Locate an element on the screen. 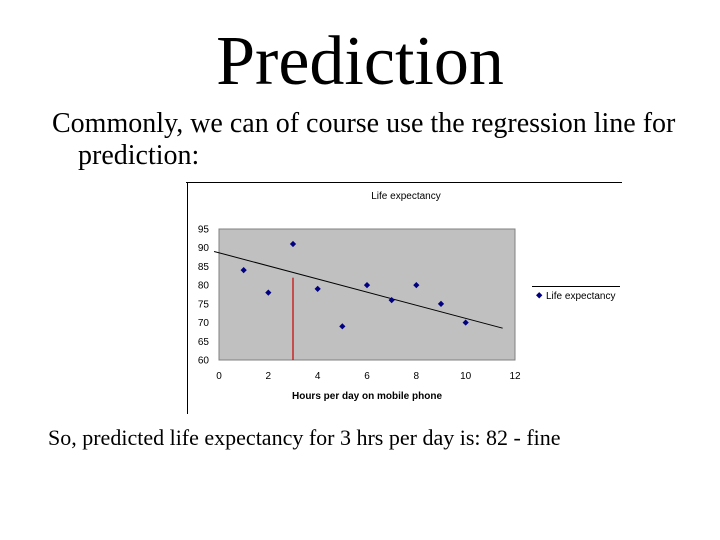  chart-title: Life expectancy is located at coordinates (406, 196).